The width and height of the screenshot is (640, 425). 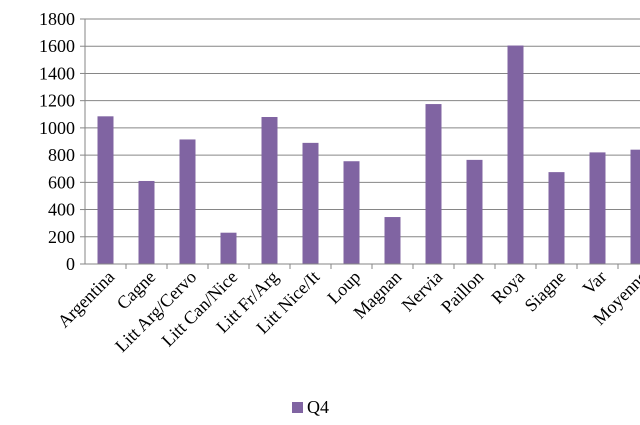 I want to click on legend-label: Q4, so click(x=318, y=407).